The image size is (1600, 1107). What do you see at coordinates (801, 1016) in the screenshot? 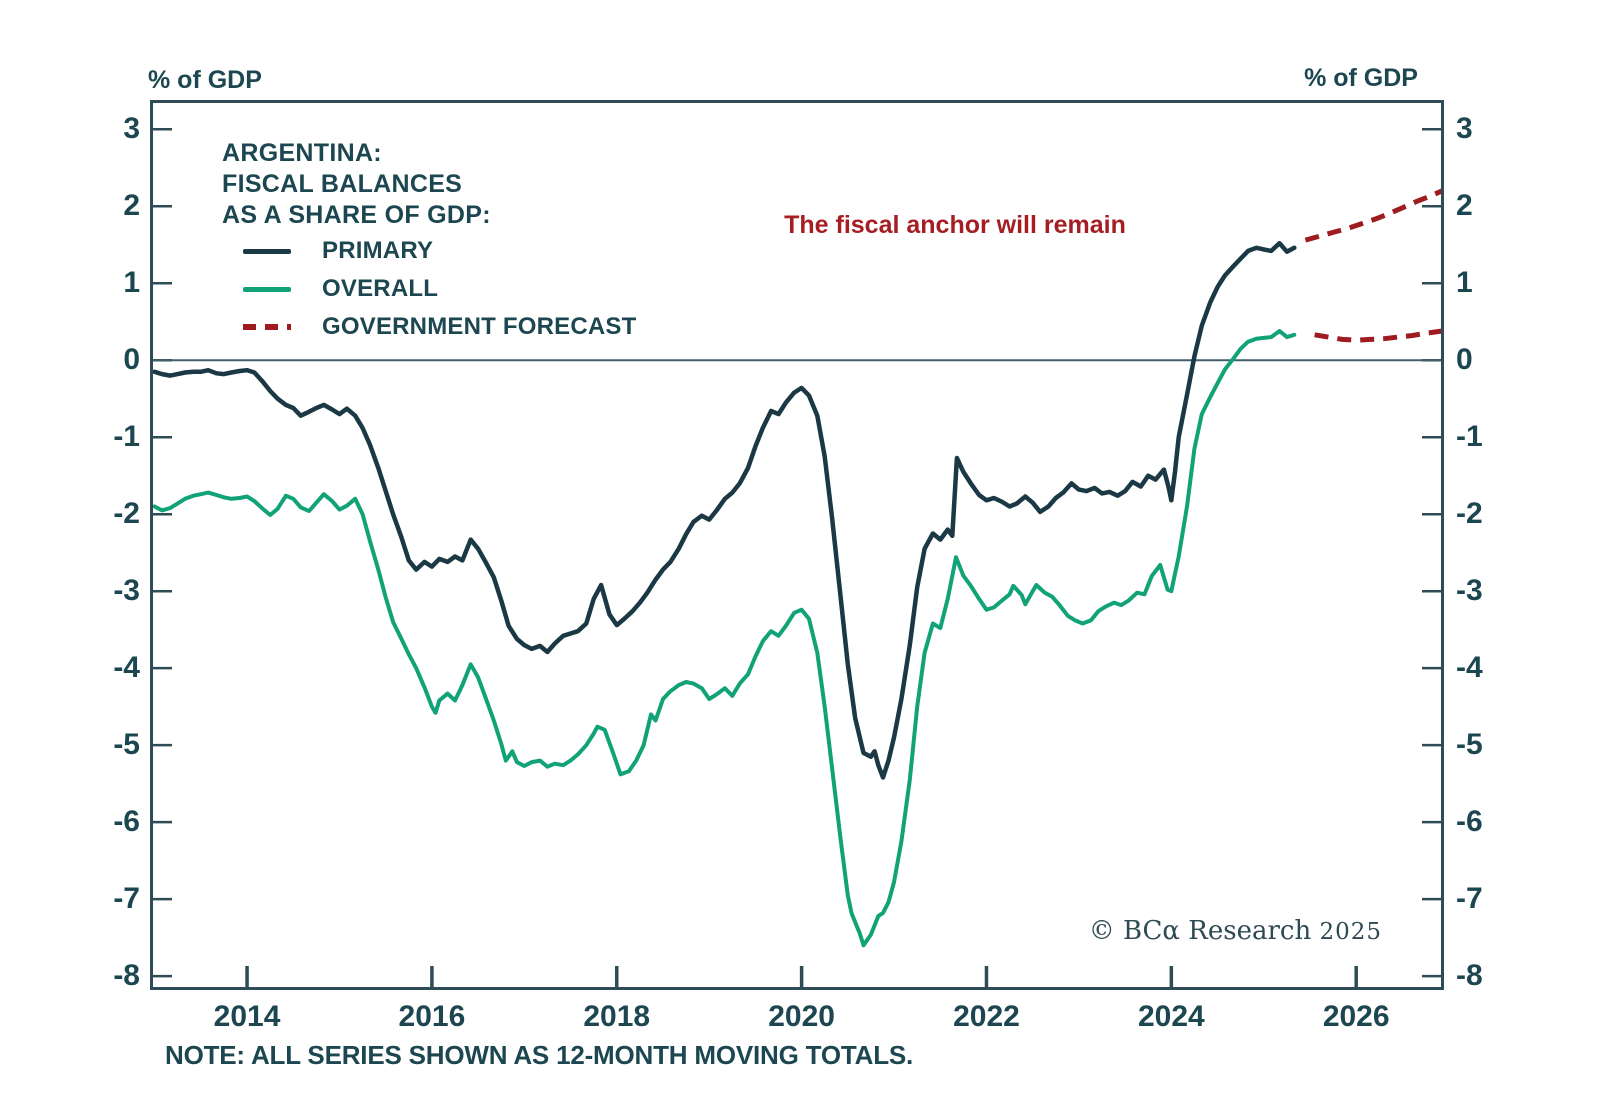
I see `x-tick-label: 2020` at bounding box center [801, 1016].